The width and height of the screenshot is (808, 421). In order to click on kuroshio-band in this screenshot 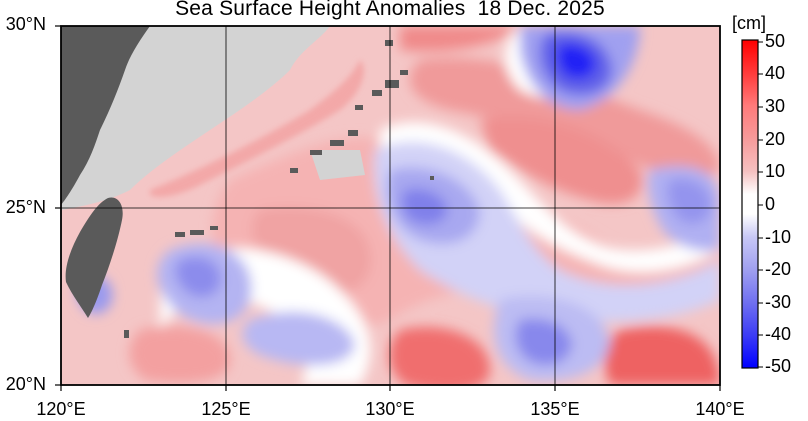, I will do `click(257, 128)`.